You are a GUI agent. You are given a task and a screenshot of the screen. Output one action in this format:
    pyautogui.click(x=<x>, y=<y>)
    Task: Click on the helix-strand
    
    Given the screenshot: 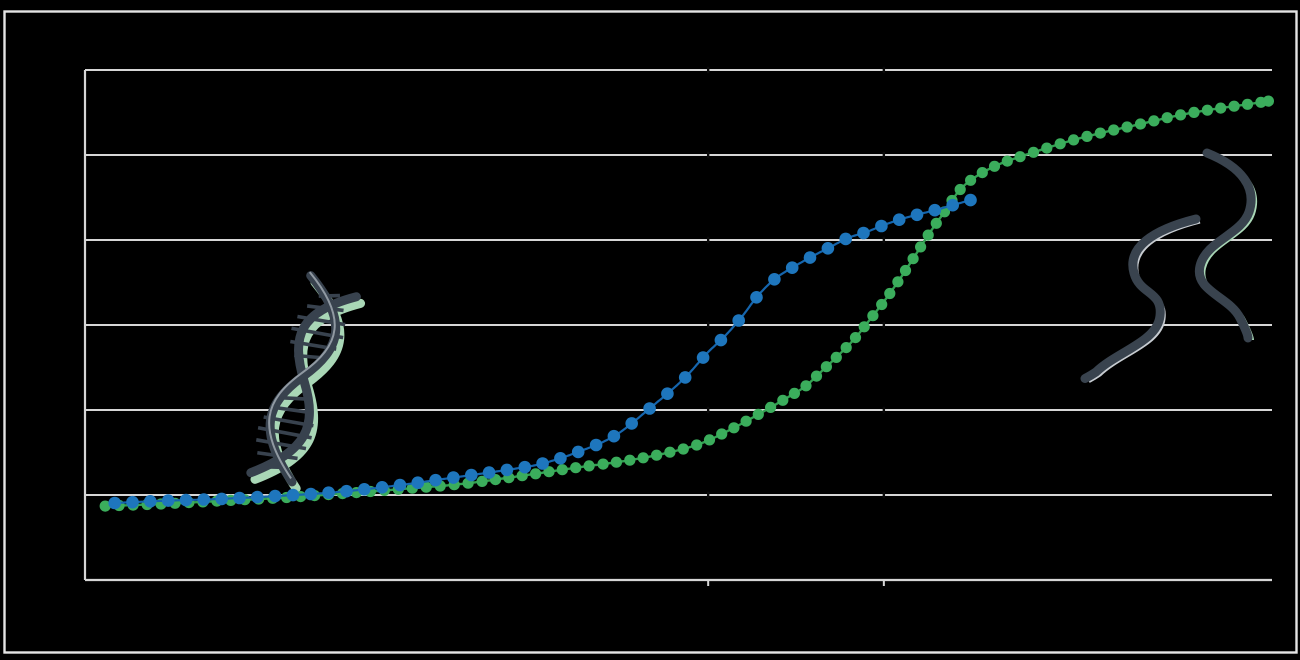 What is the action you would take?
    pyautogui.click(x=303, y=385)
    